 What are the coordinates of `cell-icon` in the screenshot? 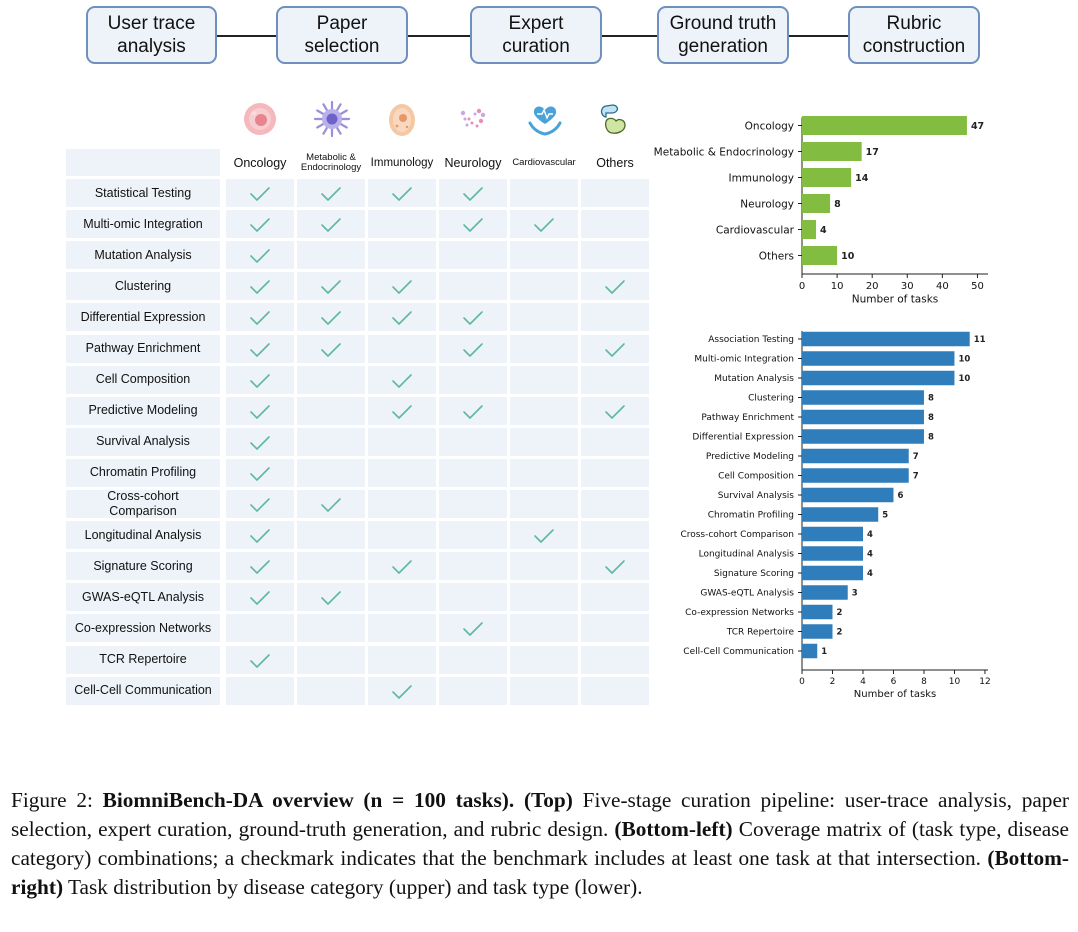 It's located at (260, 119).